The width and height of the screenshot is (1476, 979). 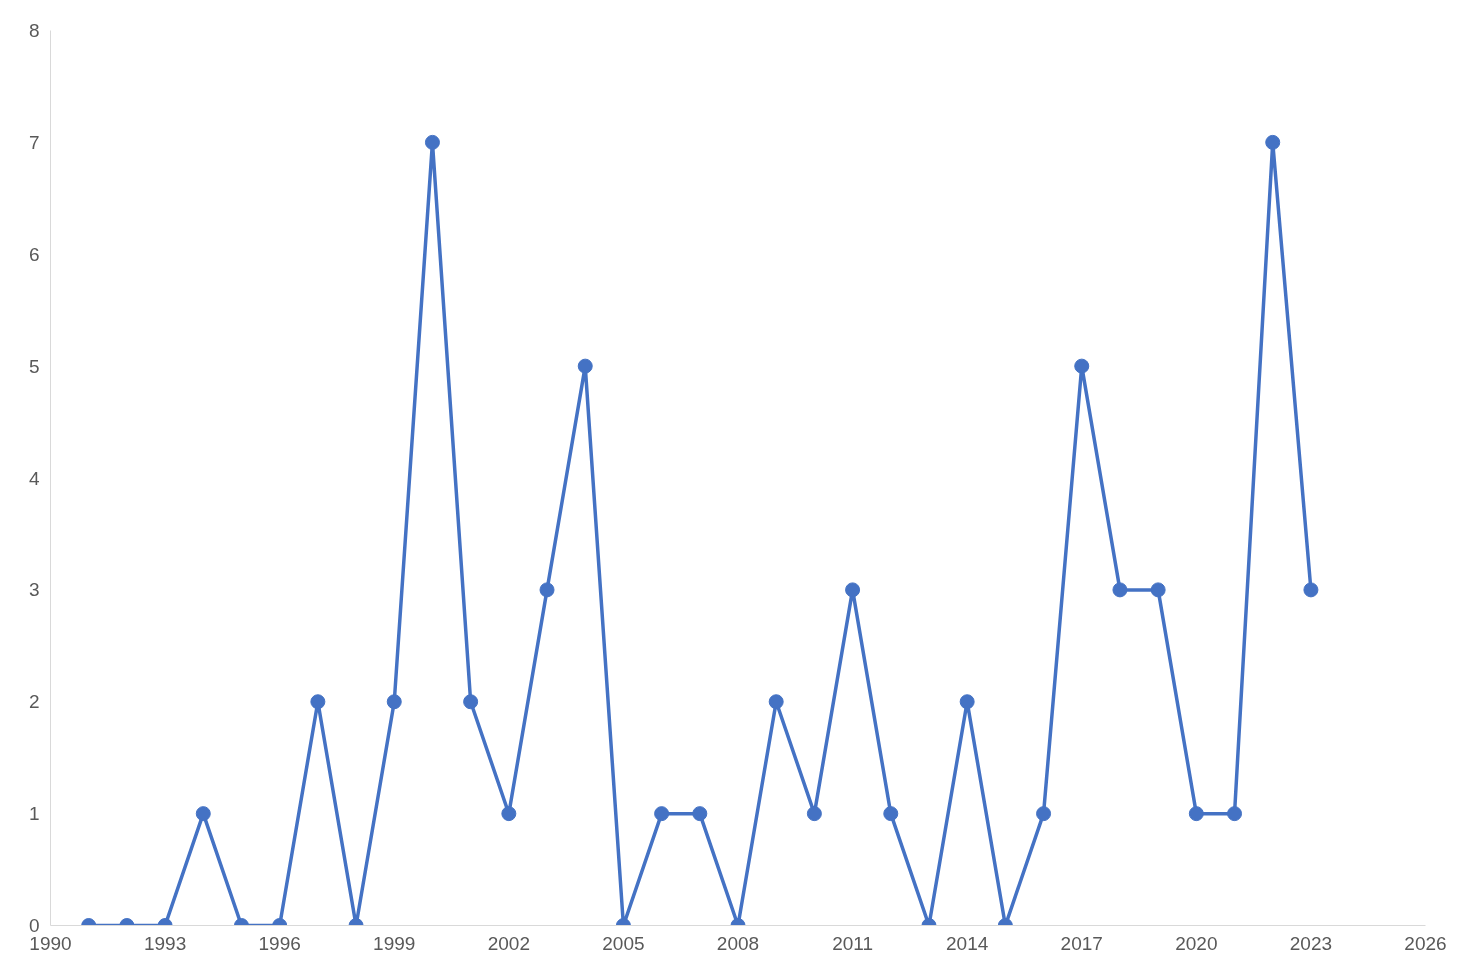 What do you see at coordinates (738, 943) in the screenshot?
I see `x-tick-label: 2008` at bounding box center [738, 943].